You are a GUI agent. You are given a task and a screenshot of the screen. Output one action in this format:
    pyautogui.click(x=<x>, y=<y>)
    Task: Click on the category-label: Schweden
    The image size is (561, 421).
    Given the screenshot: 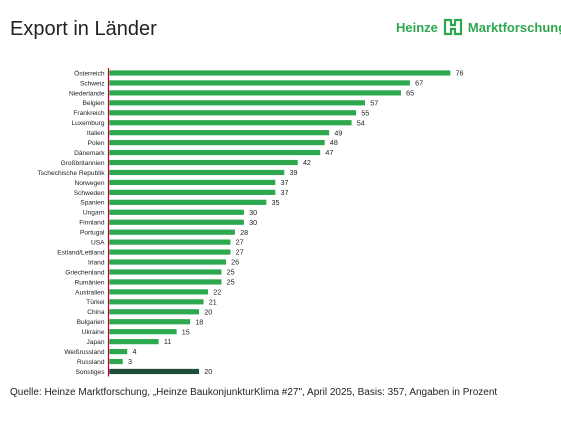 What is the action you would take?
    pyautogui.click(x=89, y=193)
    